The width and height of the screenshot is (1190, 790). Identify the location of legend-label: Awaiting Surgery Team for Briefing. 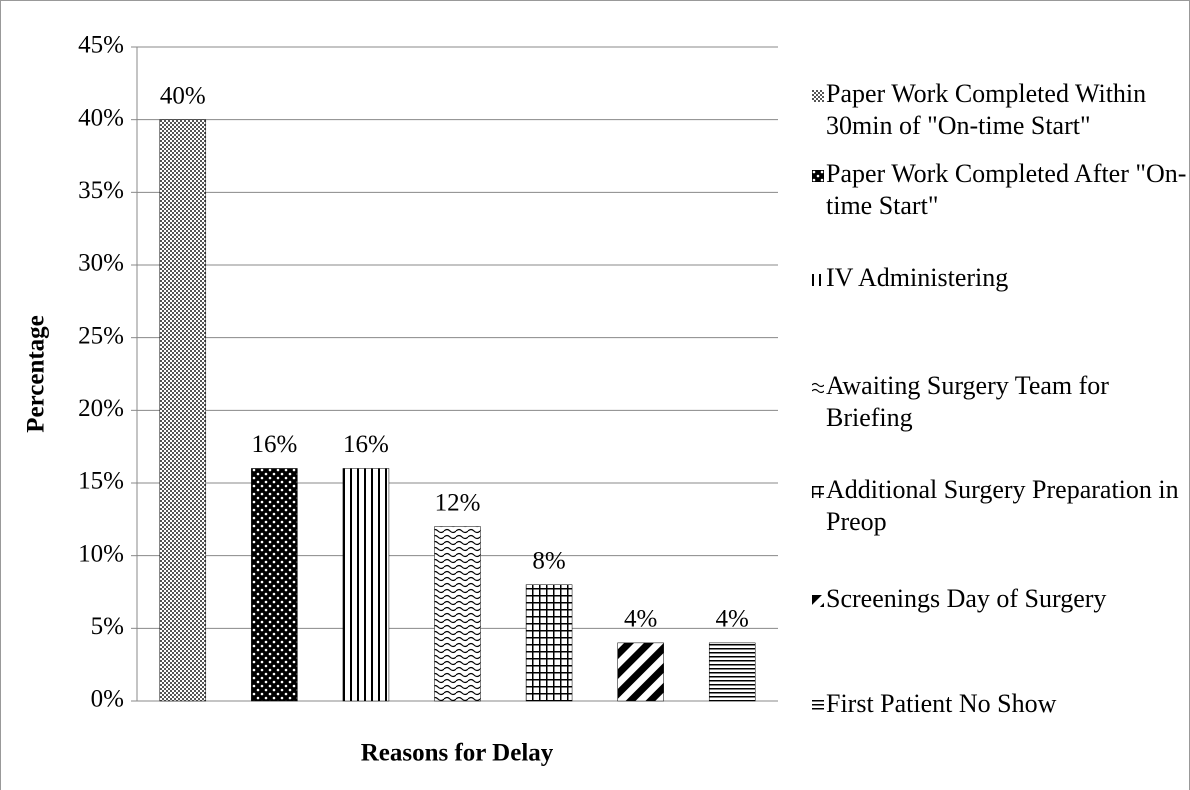
(967, 401).